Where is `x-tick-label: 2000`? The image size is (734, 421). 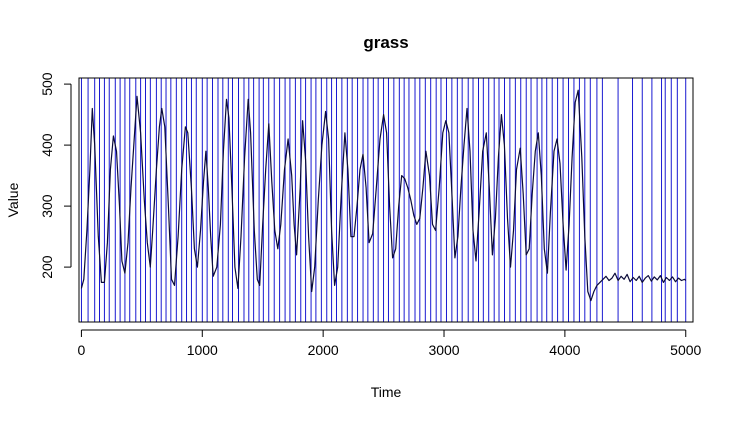
x-tick-label: 2000 is located at coordinates (323, 350).